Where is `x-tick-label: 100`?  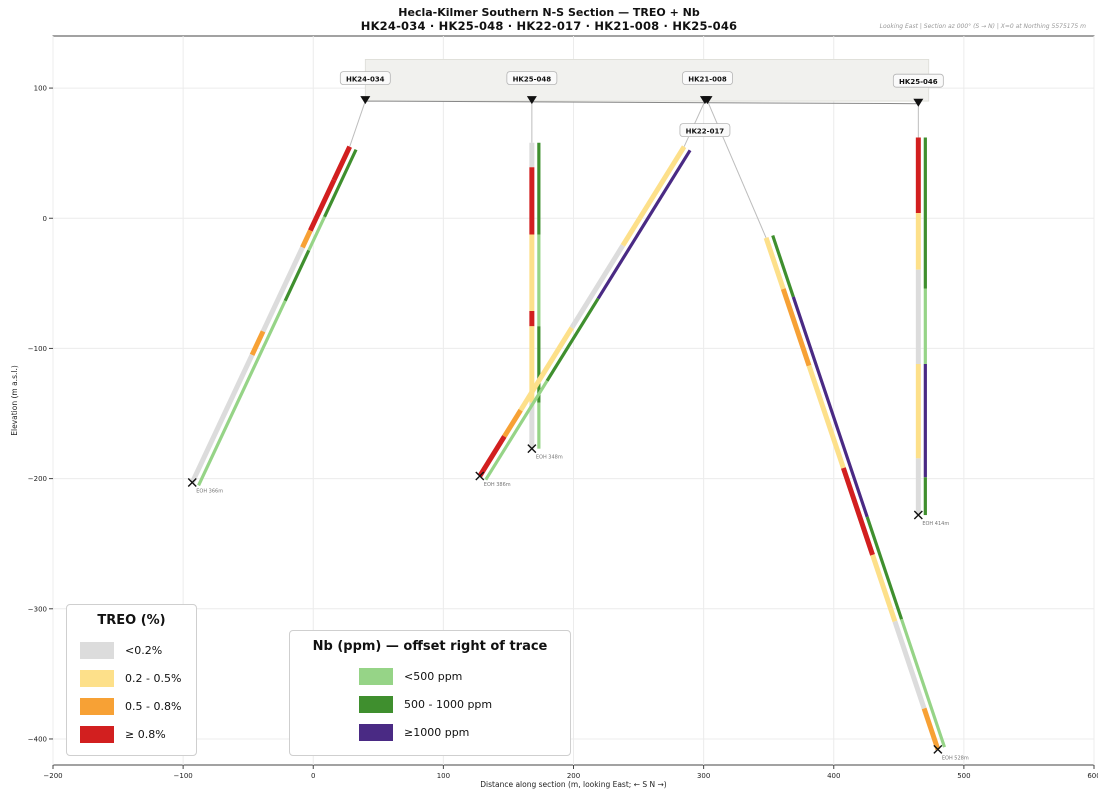
x-tick-label: 100 is located at coordinates (443, 776).